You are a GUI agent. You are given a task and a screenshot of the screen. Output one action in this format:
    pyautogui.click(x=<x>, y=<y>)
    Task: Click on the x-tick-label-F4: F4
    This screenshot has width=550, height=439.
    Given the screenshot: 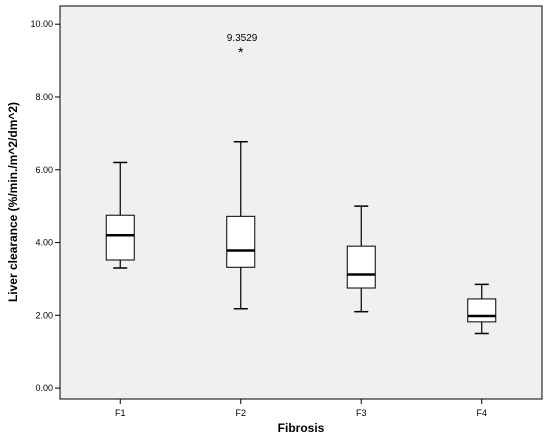 What is the action you would take?
    pyautogui.click(x=481, y=413)
    